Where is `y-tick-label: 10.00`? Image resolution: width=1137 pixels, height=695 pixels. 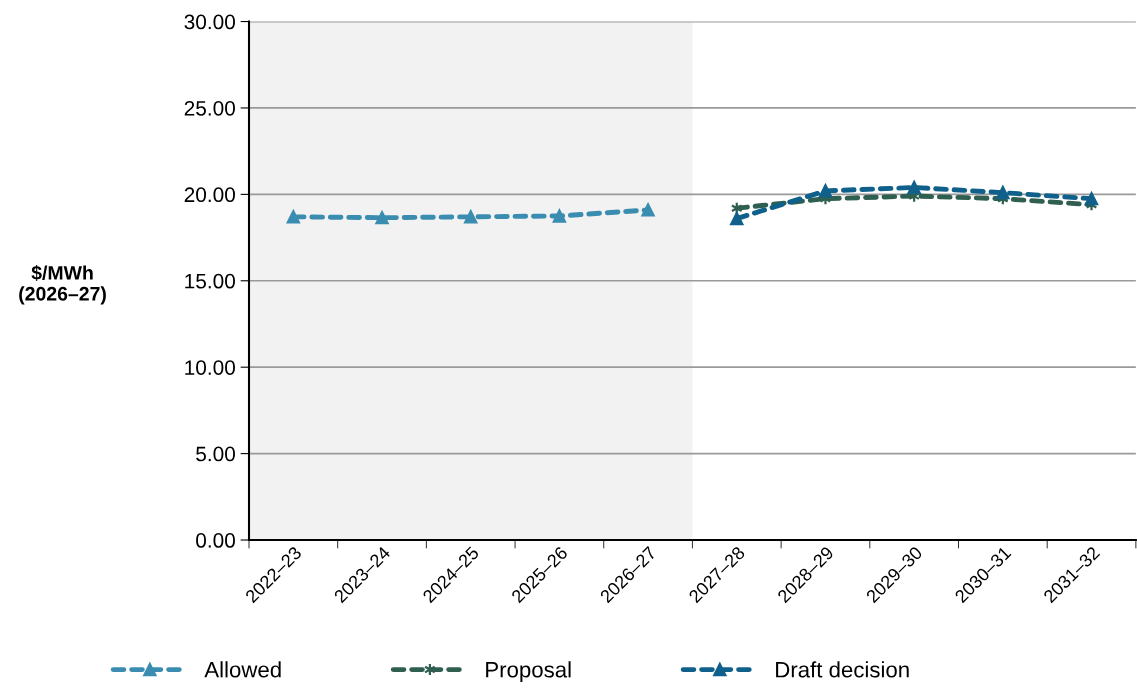 y-tick-label: 10.00 is located at coordinates (210, 367).